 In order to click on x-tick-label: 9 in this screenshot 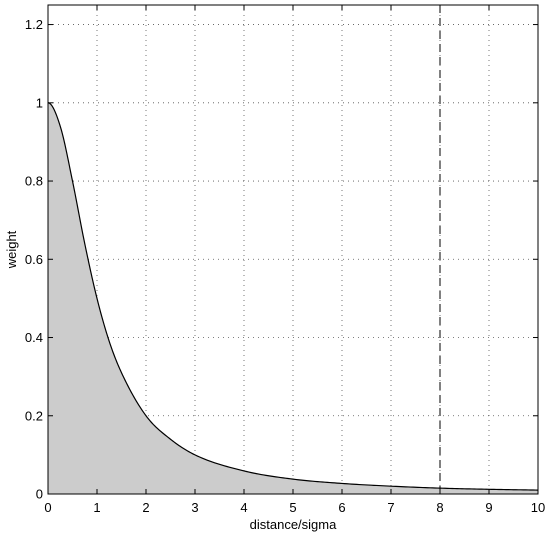, I will do `click(488, 507)`.